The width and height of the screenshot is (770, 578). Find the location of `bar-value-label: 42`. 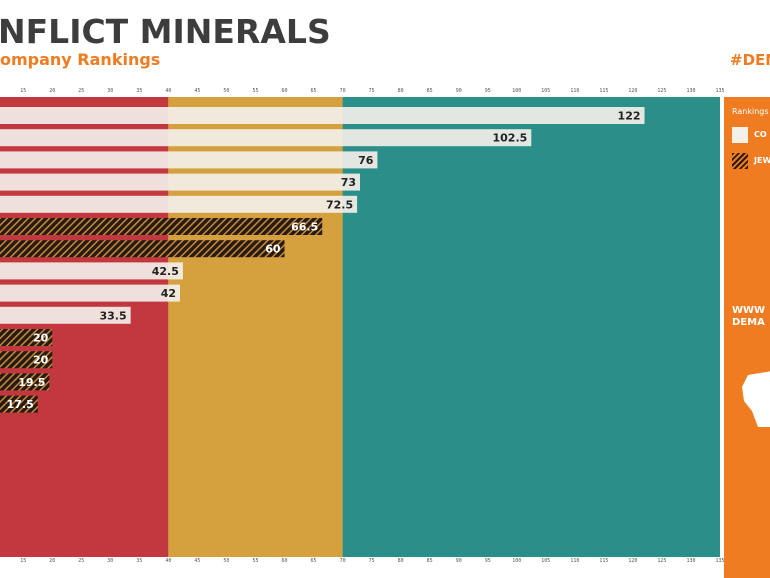

bar-value-label: 42 is located at coordinates (168, 293).